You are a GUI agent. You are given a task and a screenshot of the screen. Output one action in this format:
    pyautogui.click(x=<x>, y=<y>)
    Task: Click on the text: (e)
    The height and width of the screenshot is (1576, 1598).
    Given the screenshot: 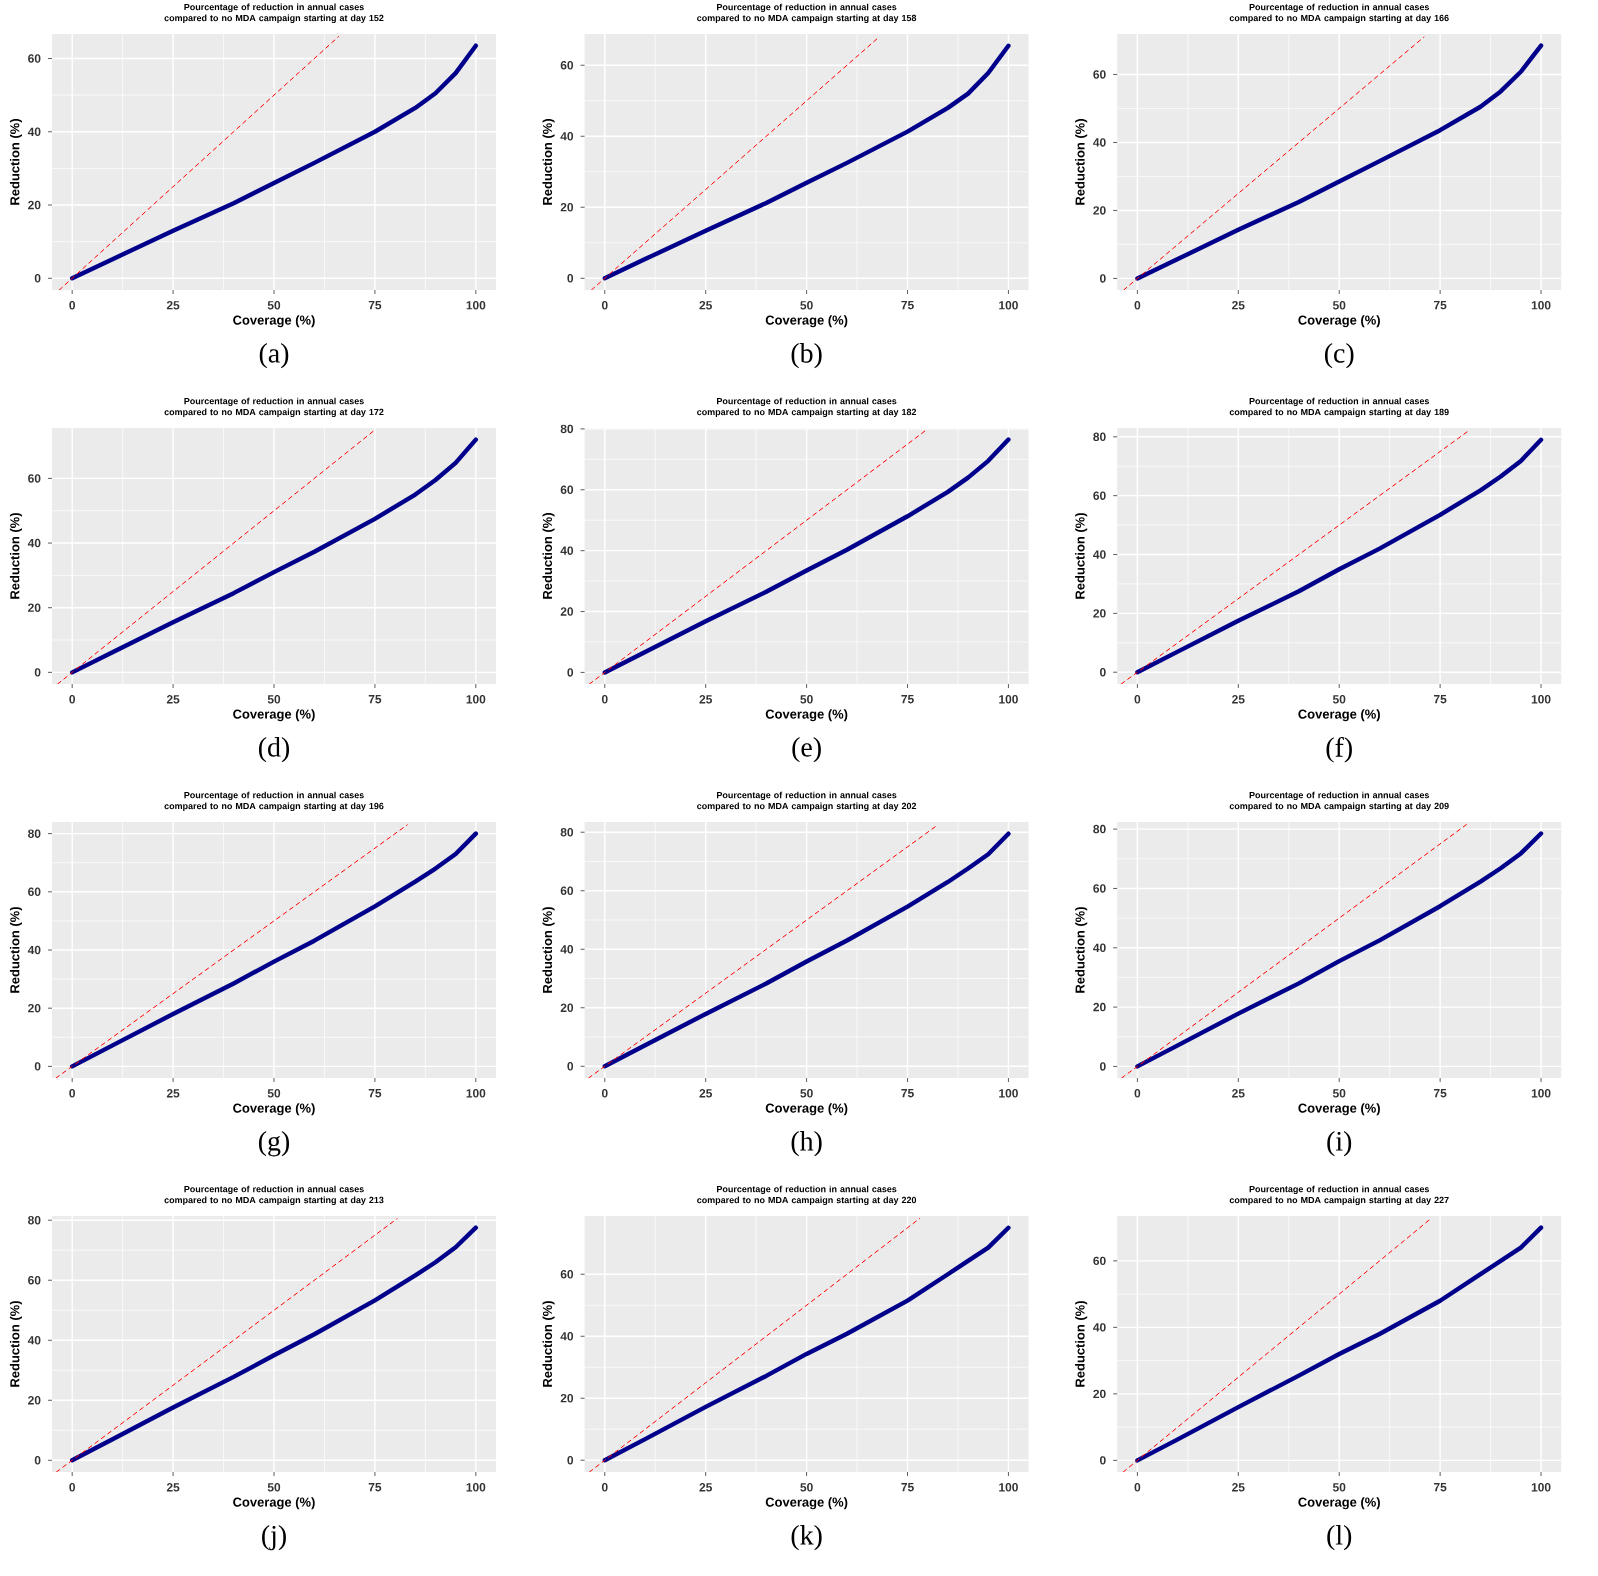 What is the action you would take?
    pyautogui.click(x=806, y=750)
    